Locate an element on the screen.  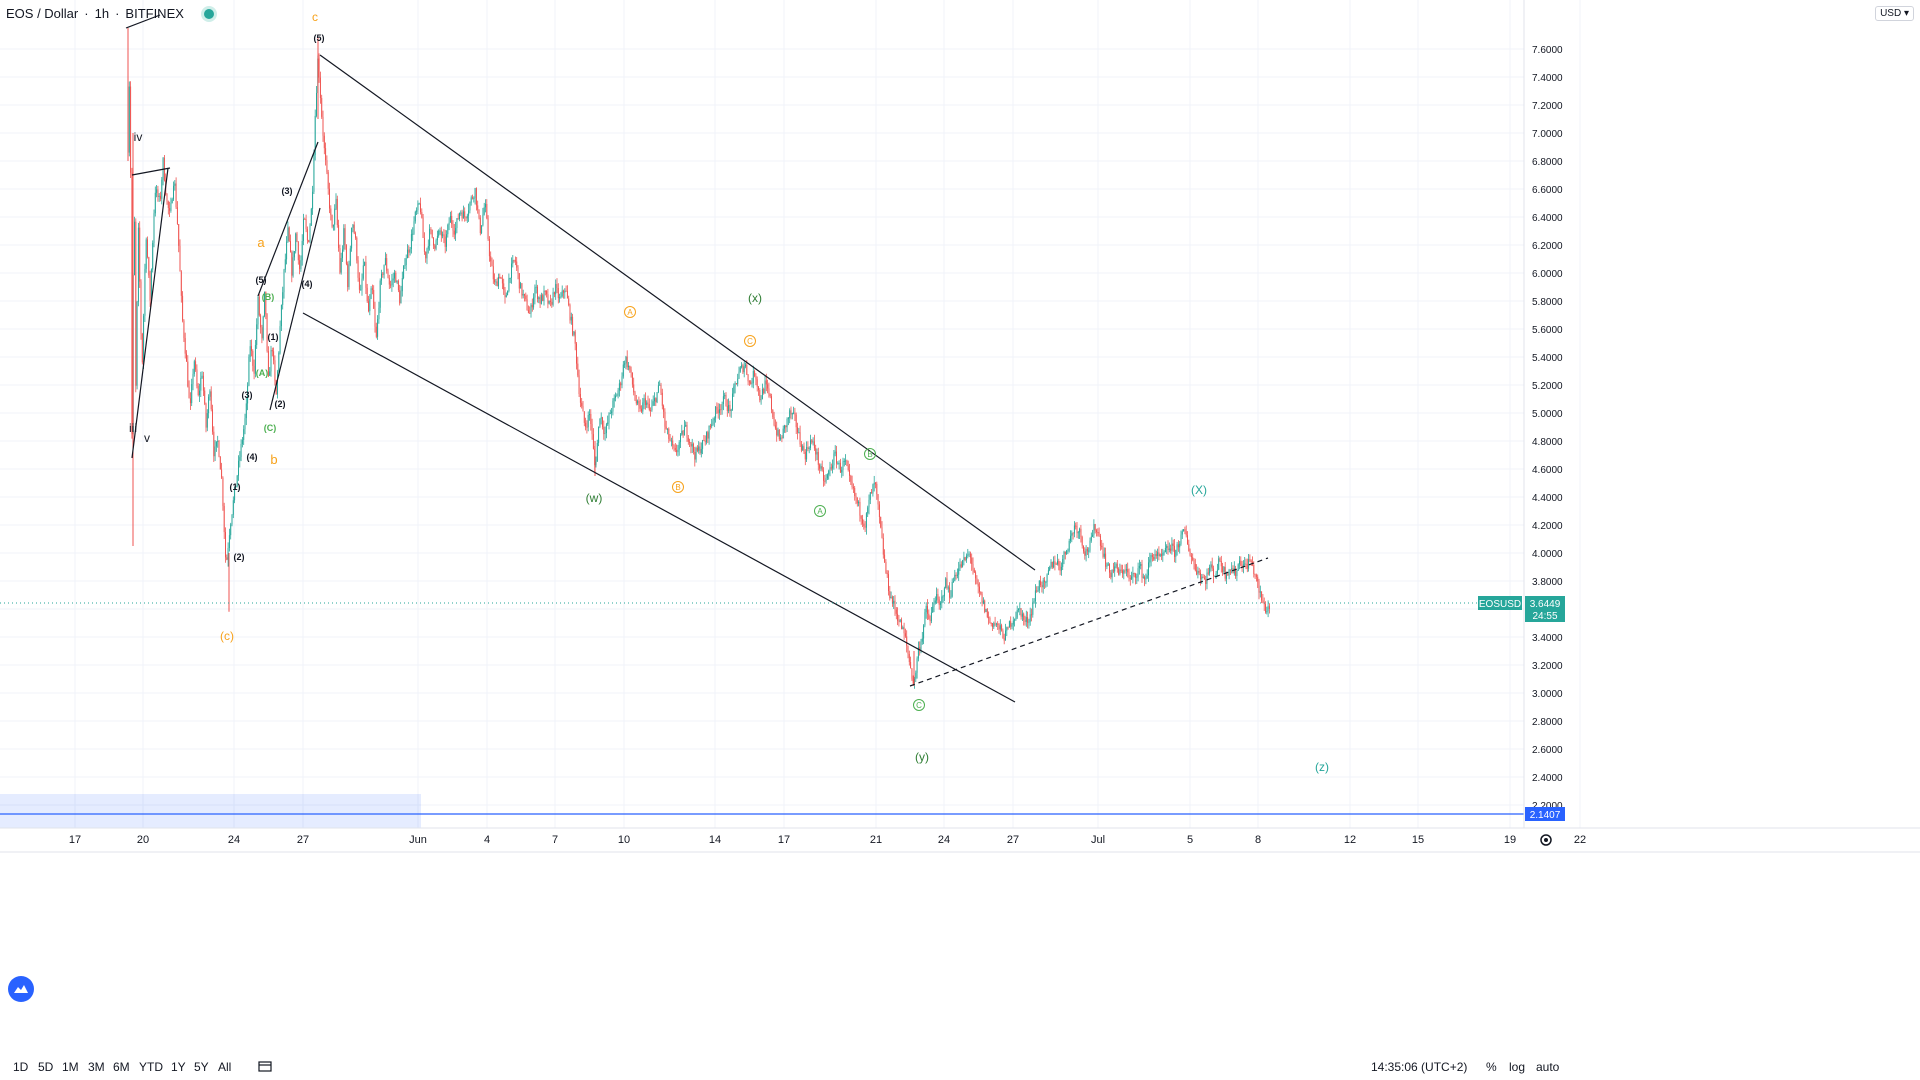
range-1y: 1Y is located at coordinates (178, 1067).